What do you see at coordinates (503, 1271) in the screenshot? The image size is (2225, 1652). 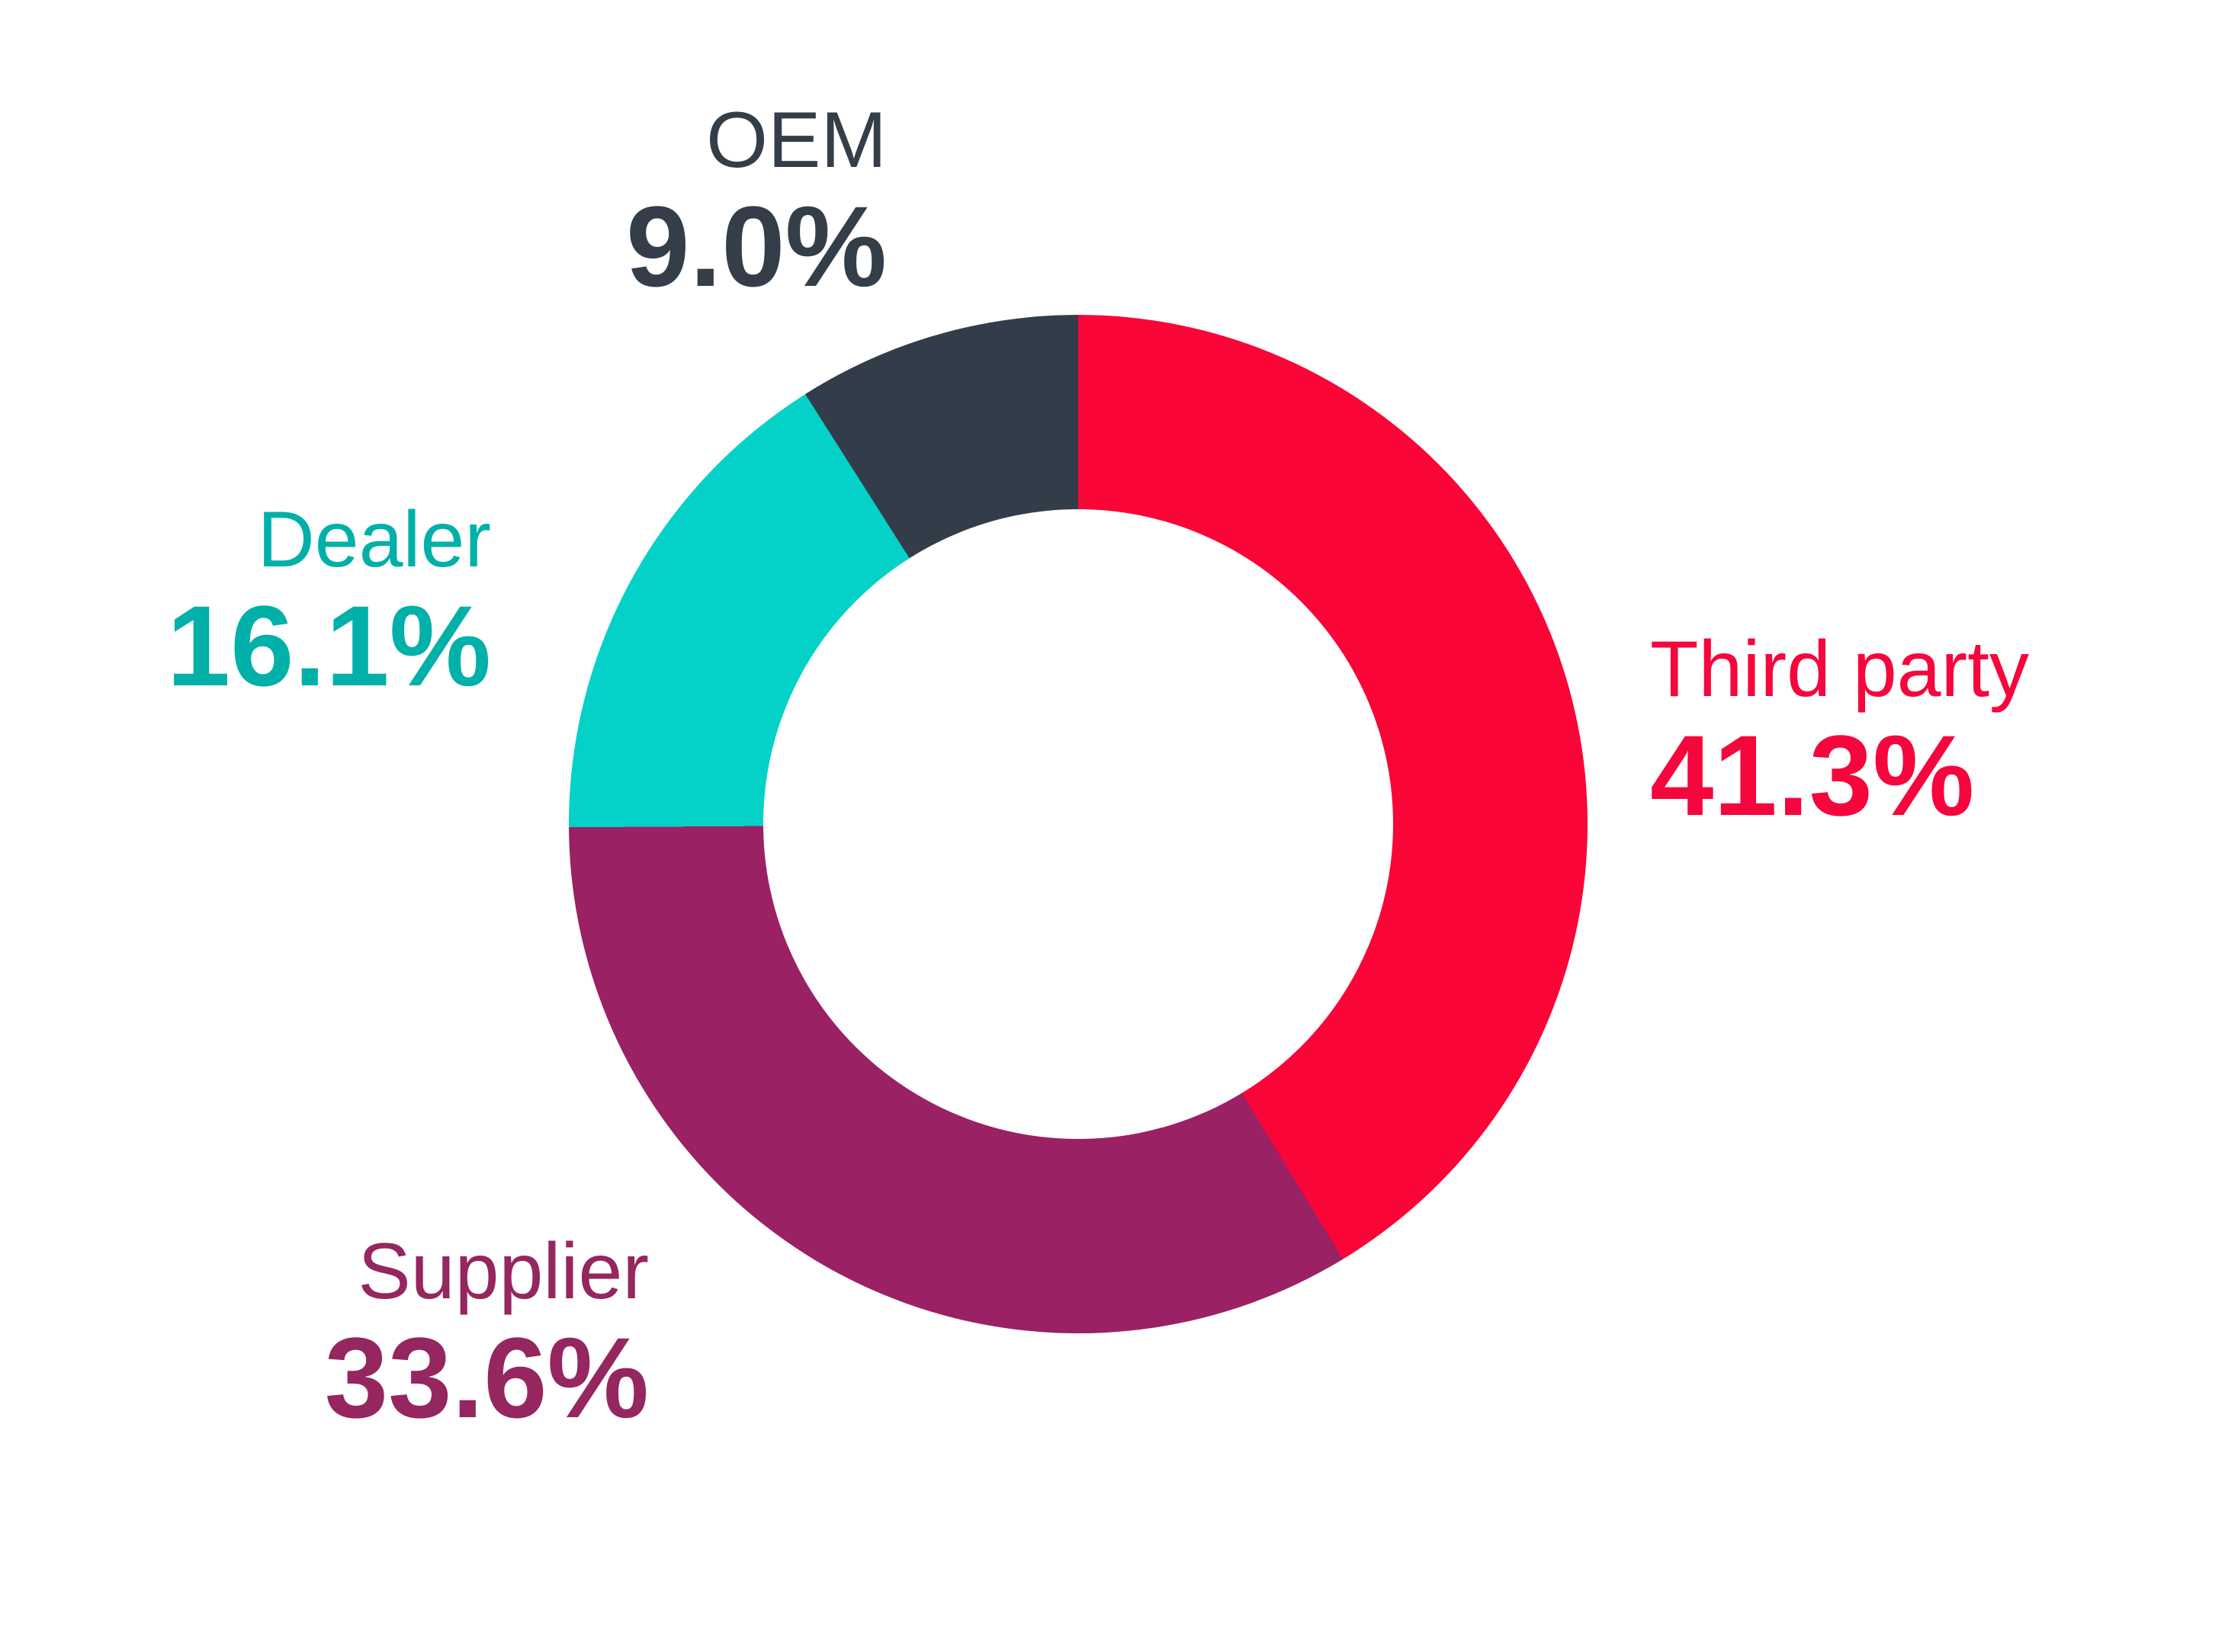 I see `slice-name: Supplier` at bounding box center [503, 1271].